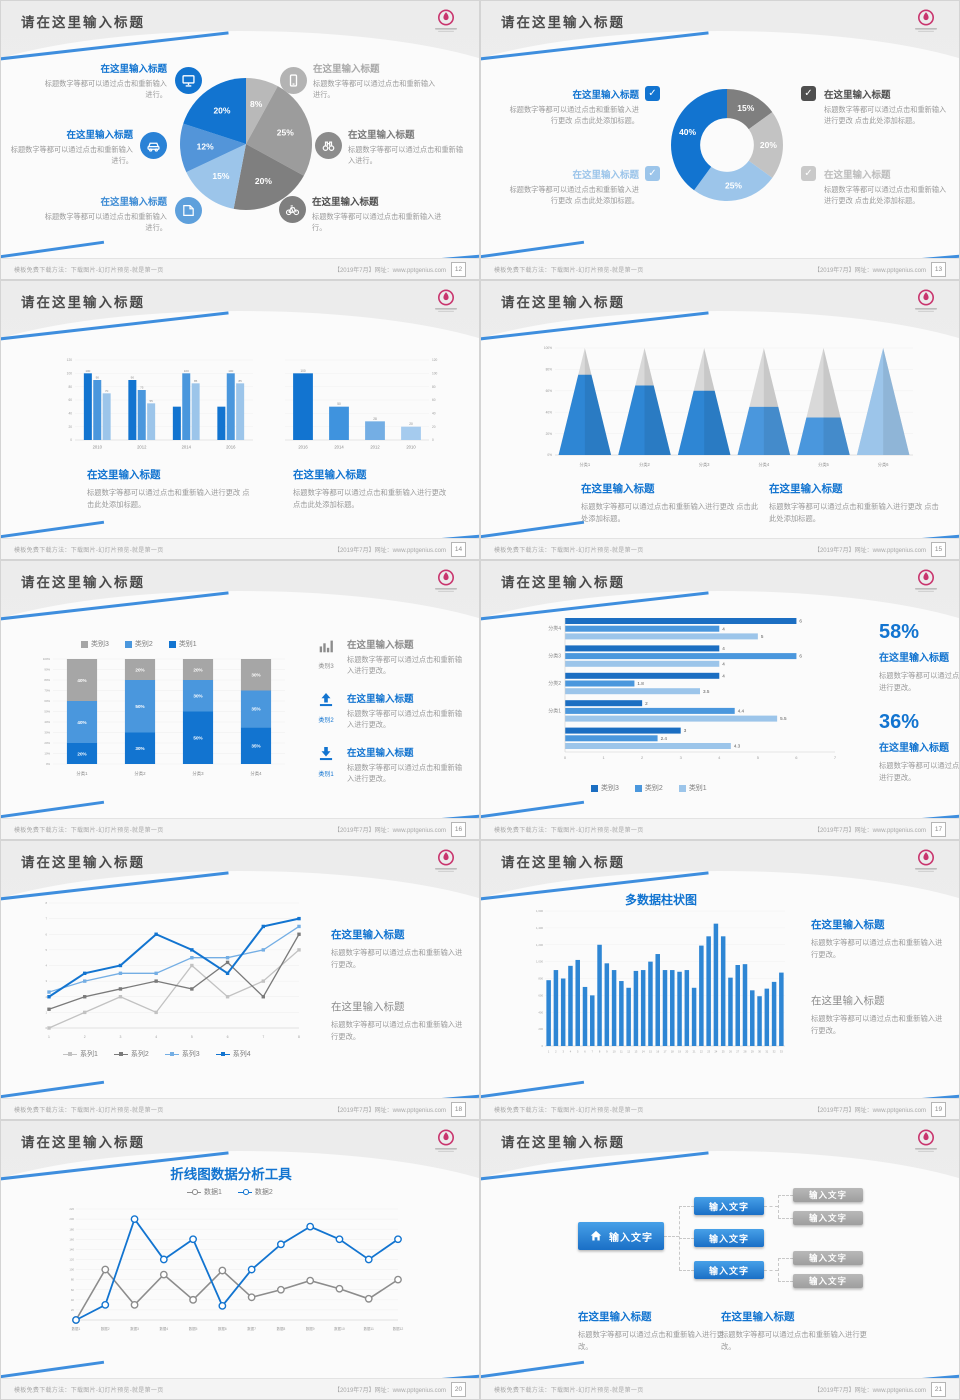 Image resolution: width=960 pixels, height=1400 pixels. Describe the element at coordinates (458, 1109) in the screenshot. I see `page-number: 18` at that location.